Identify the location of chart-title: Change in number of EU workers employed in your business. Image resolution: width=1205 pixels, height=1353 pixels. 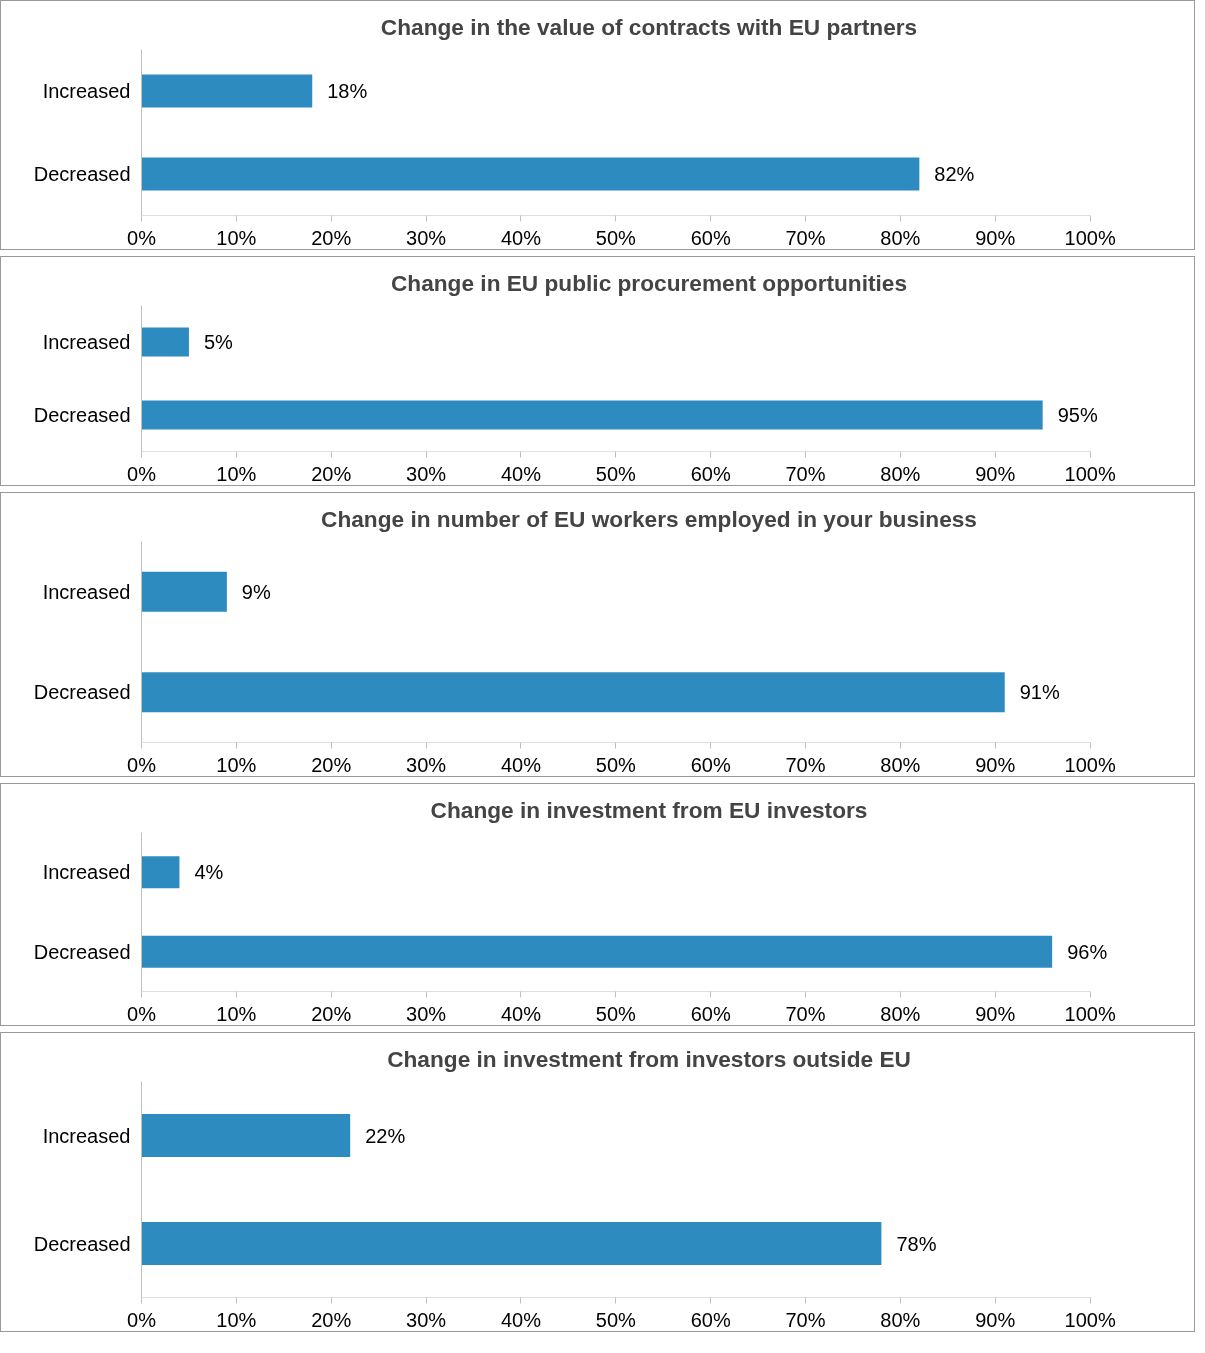
(649, 518).